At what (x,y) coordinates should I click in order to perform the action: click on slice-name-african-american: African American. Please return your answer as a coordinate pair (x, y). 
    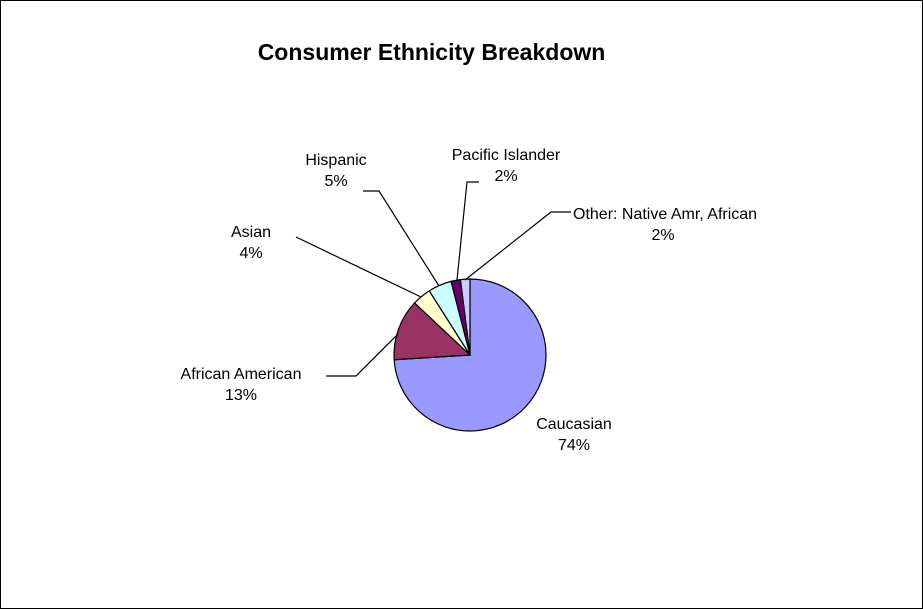
    Looking at the image, I should click on (241, 374).